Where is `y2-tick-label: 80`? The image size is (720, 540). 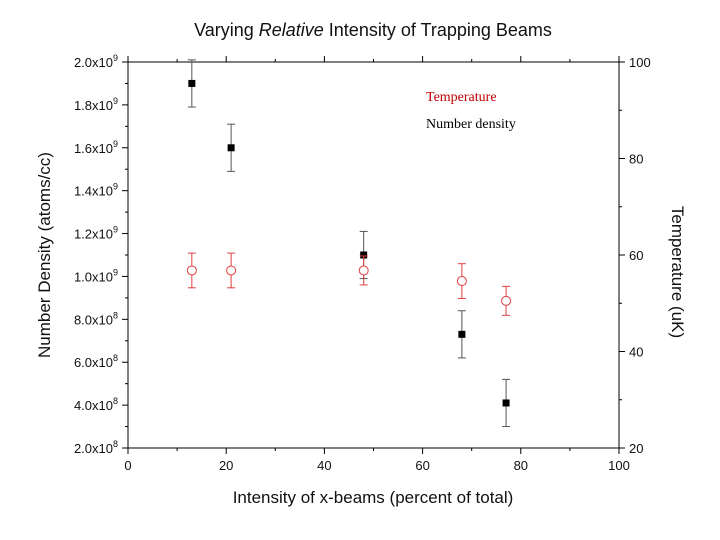 y2-tick-label: 80 is located at coordinates (636, 159).